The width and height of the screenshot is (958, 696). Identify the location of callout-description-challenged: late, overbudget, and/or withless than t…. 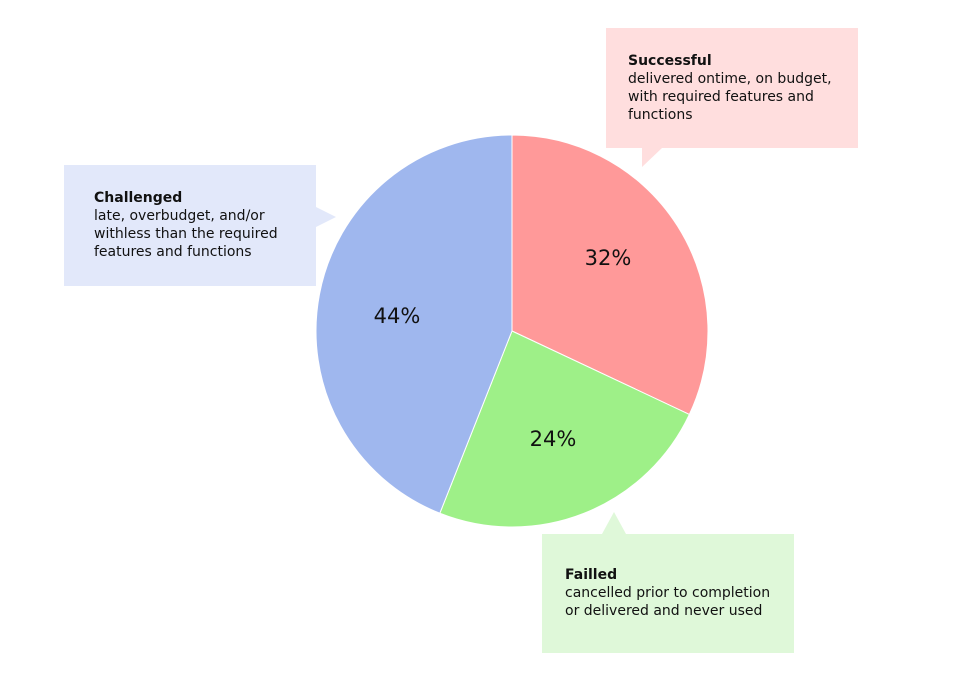
(186, 234).